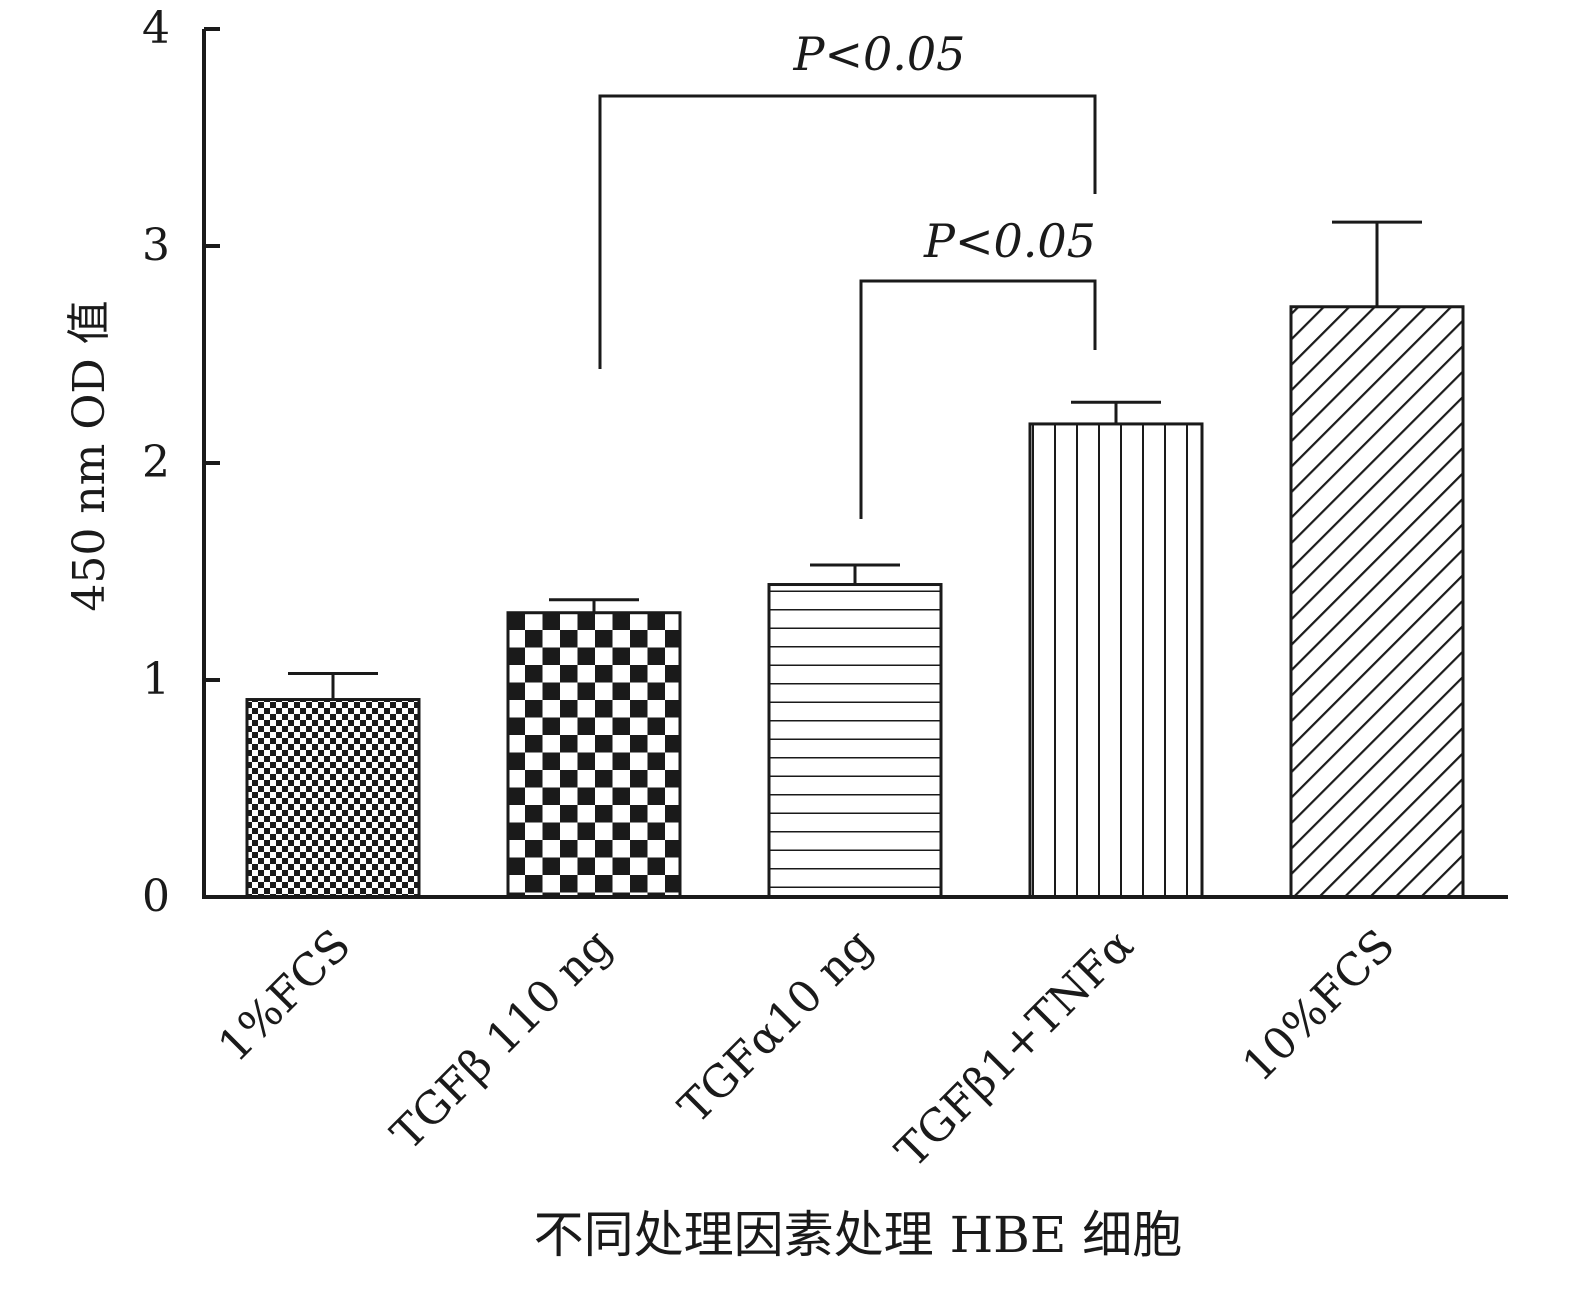 Image resolution: width=1589 pixels, height=1289 pixels. Describe the element at coordinates (181, 462) in the screenshot. I see `y-ticks: 0 1 2 3 4` at that location.